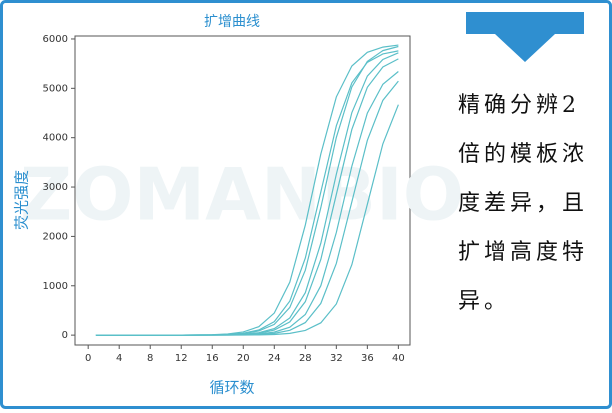 The image size is (612, 413). What do you see at coordinates (519, 105) in the screenshot?
I see `note-line: 精确分辨2` at bounding box center [519, 105].